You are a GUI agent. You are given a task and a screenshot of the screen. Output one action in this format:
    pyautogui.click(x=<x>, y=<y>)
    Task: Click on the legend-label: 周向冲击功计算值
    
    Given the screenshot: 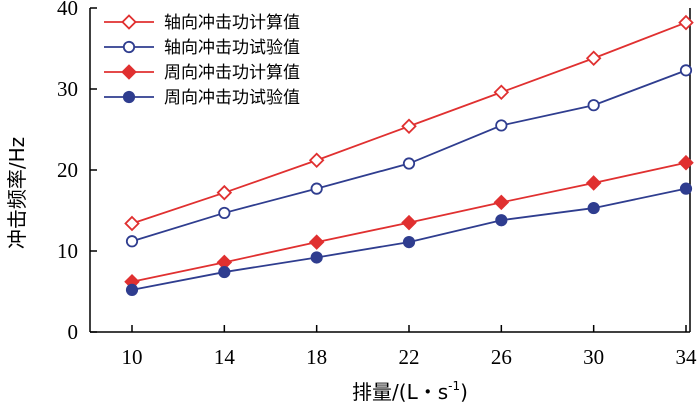 What is the action you would take?
    pyautogui.click(x=232, y=73)
    